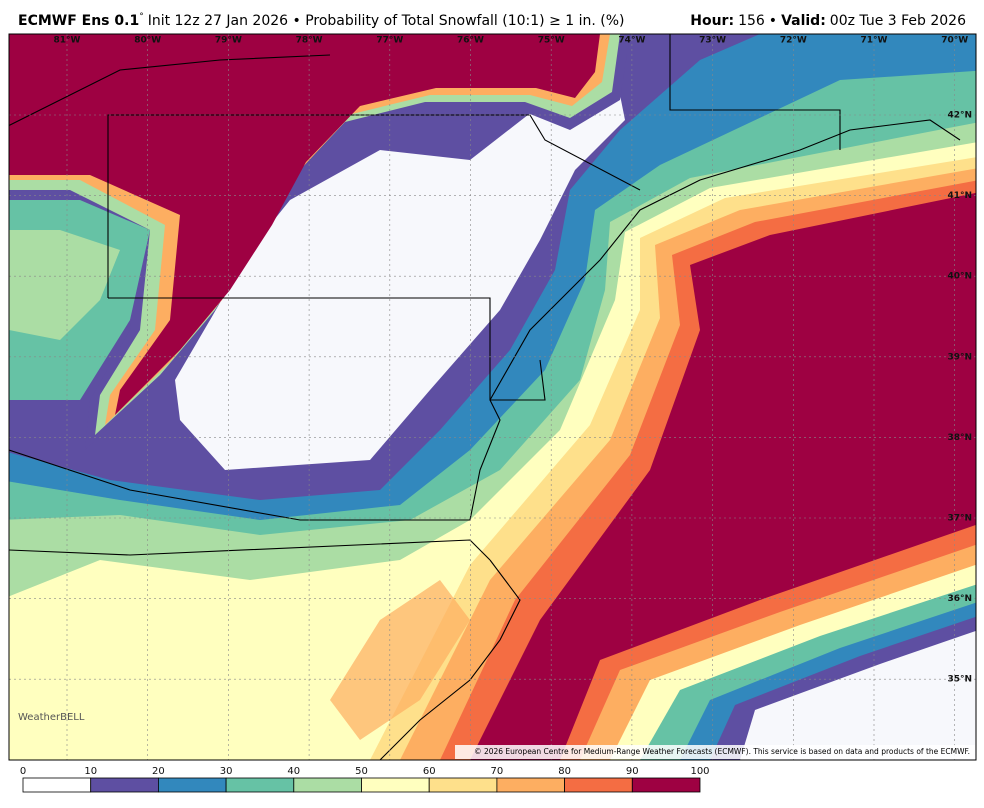  Describe the element at coordinates (959, 277) in the screenshot. I see `latitude-label: 40°N` at that location.